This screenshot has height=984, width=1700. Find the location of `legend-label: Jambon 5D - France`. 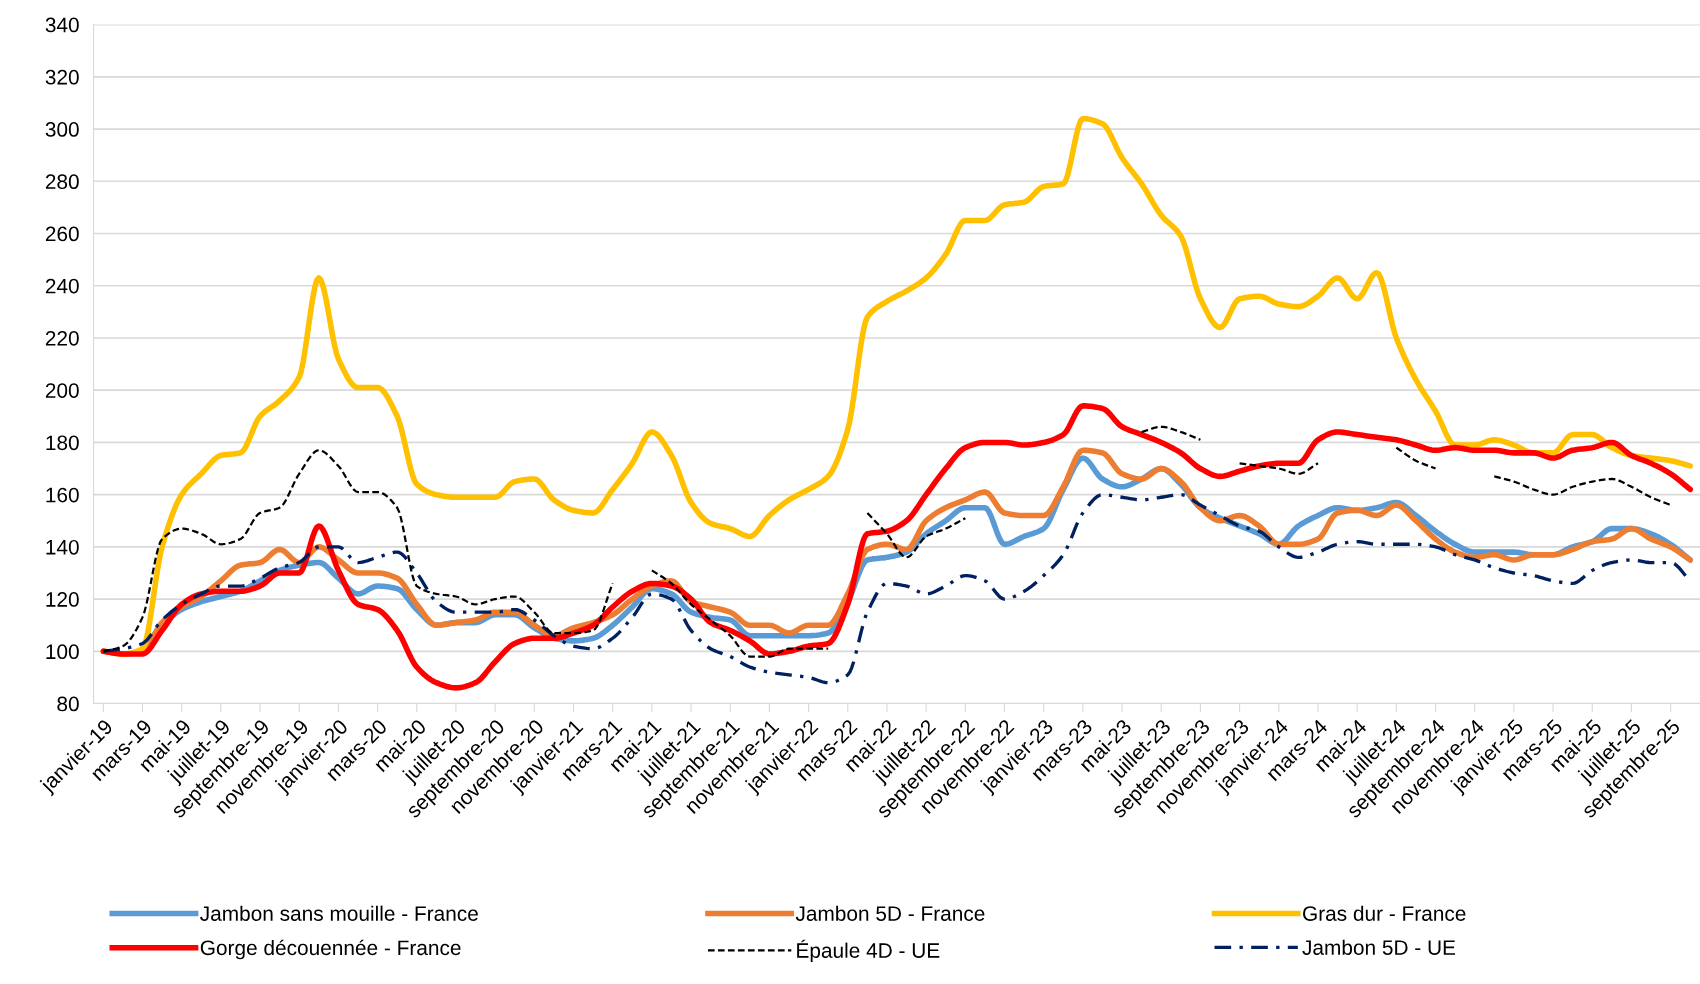

legend-label: Jambon 5D - France is located at coordinates (890, 913).